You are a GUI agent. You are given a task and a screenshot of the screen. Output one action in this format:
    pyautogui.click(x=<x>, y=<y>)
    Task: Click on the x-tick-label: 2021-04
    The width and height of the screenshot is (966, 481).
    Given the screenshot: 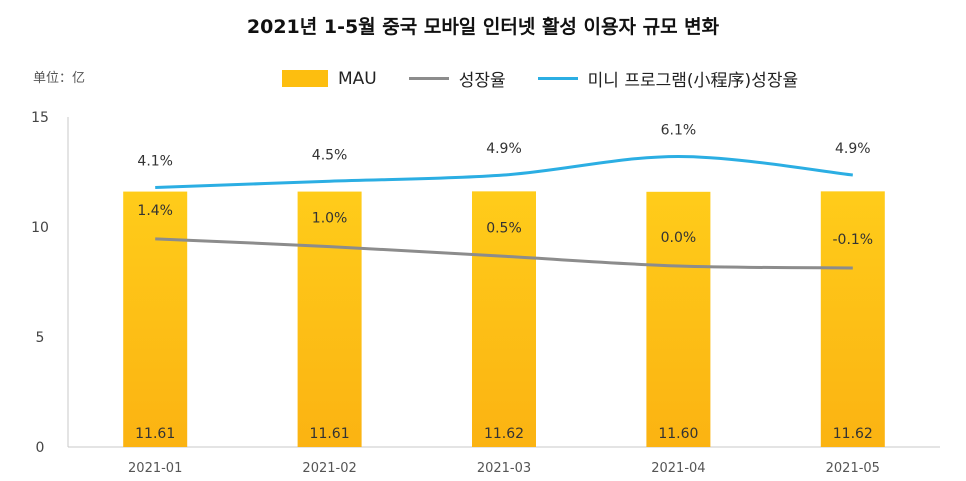 What is the action you would take?
    pyautogui.click(x=678, y=468)
    